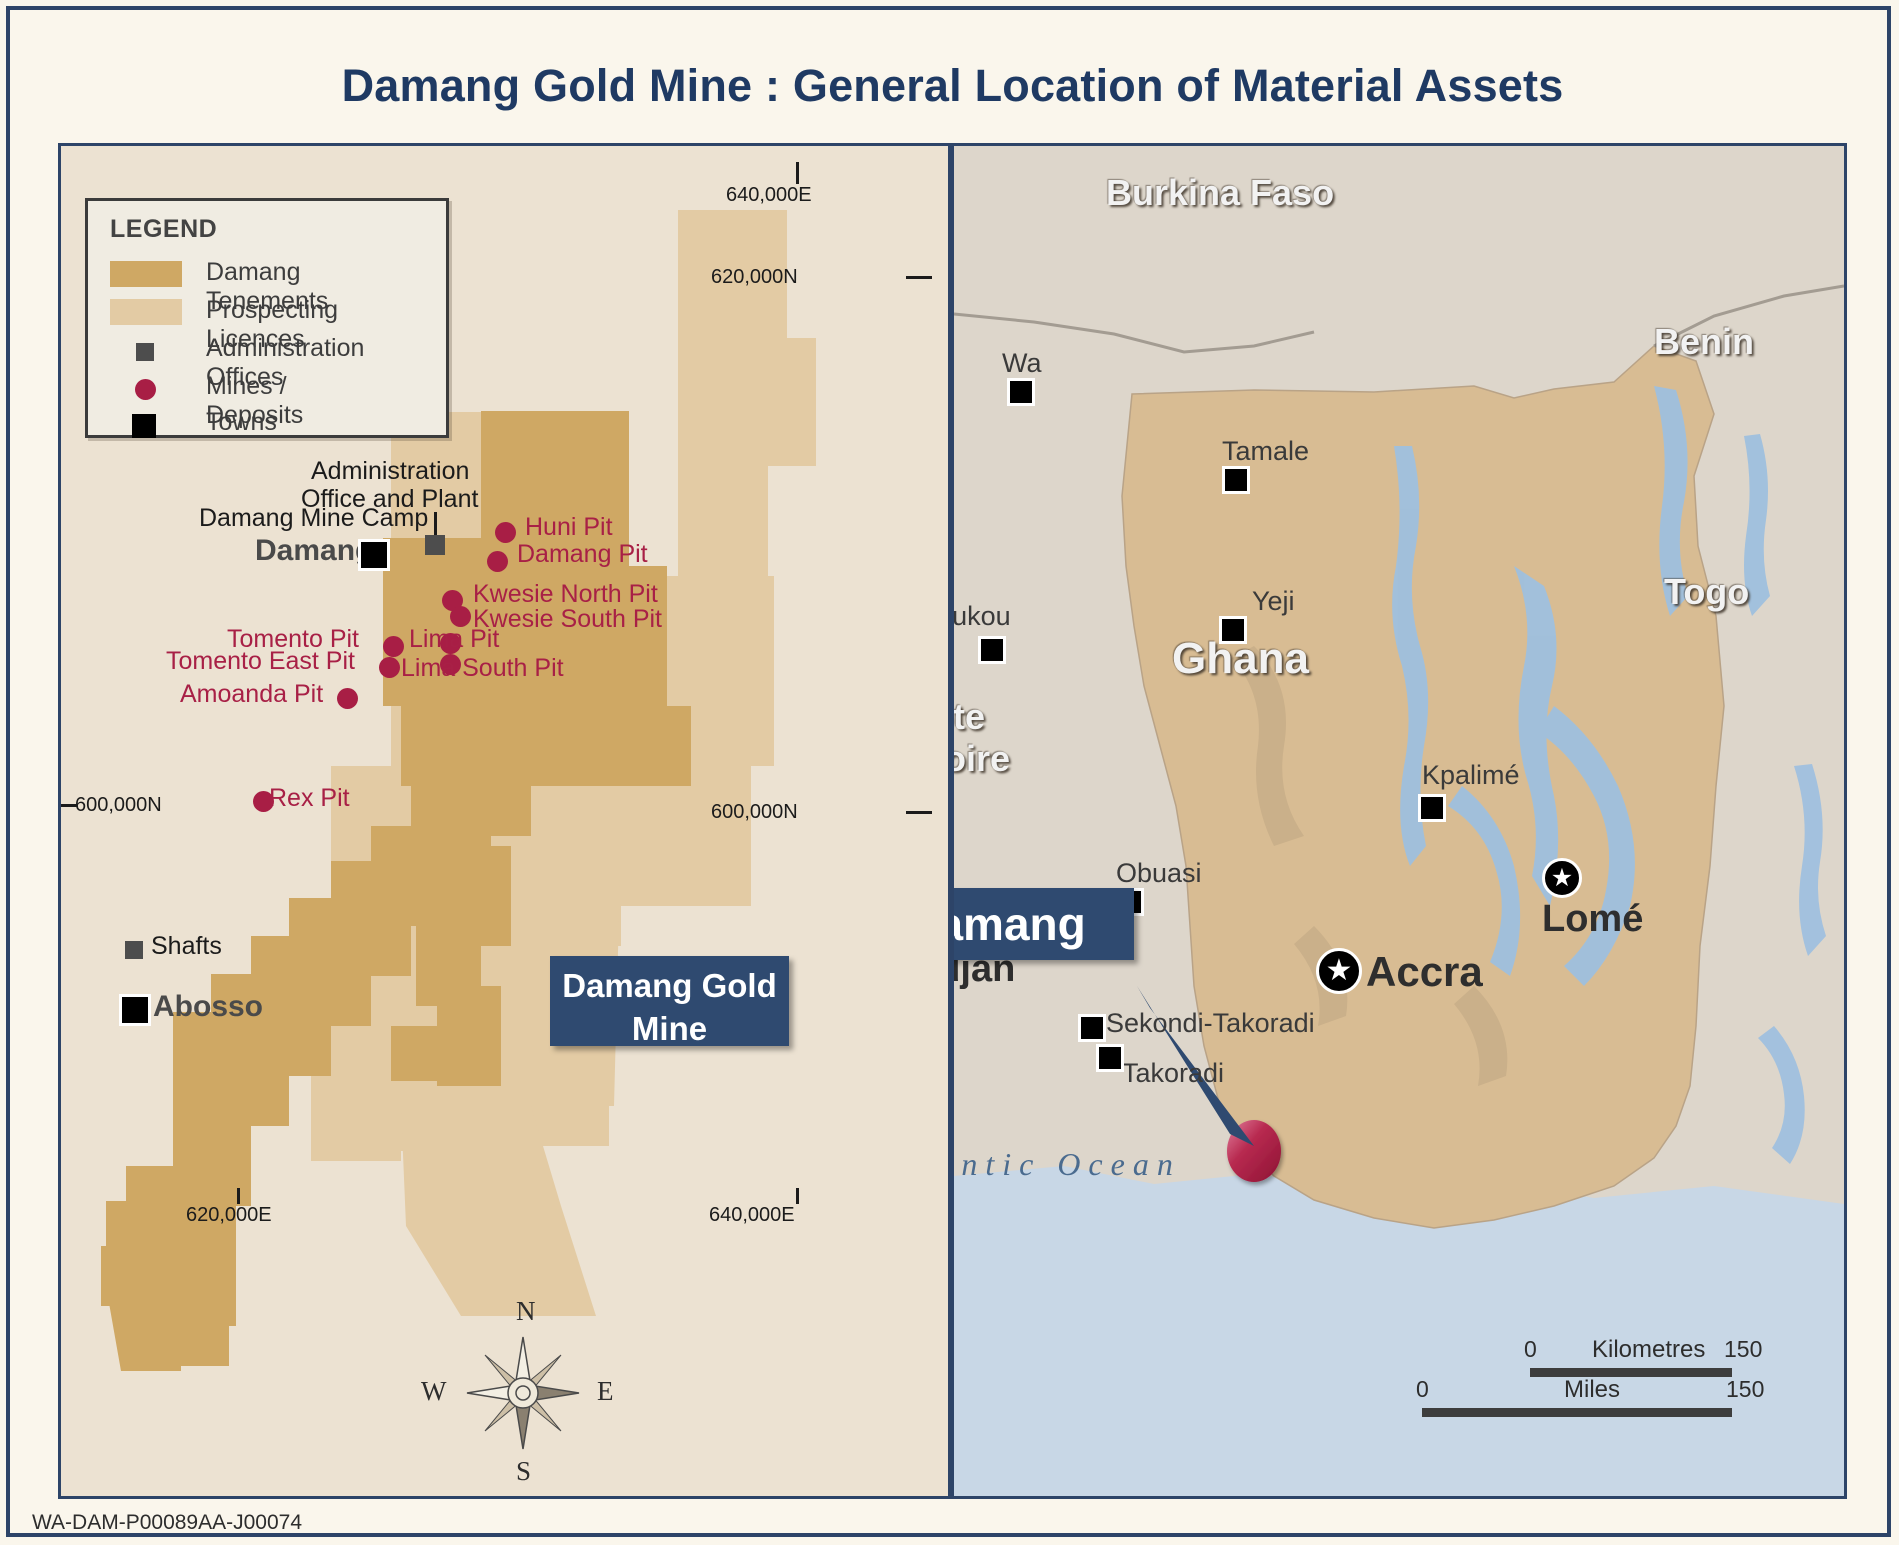 This screenshot has width=1899, height=1545. I want to click on city-label-tamale: Tamale, so click(1266, 451).